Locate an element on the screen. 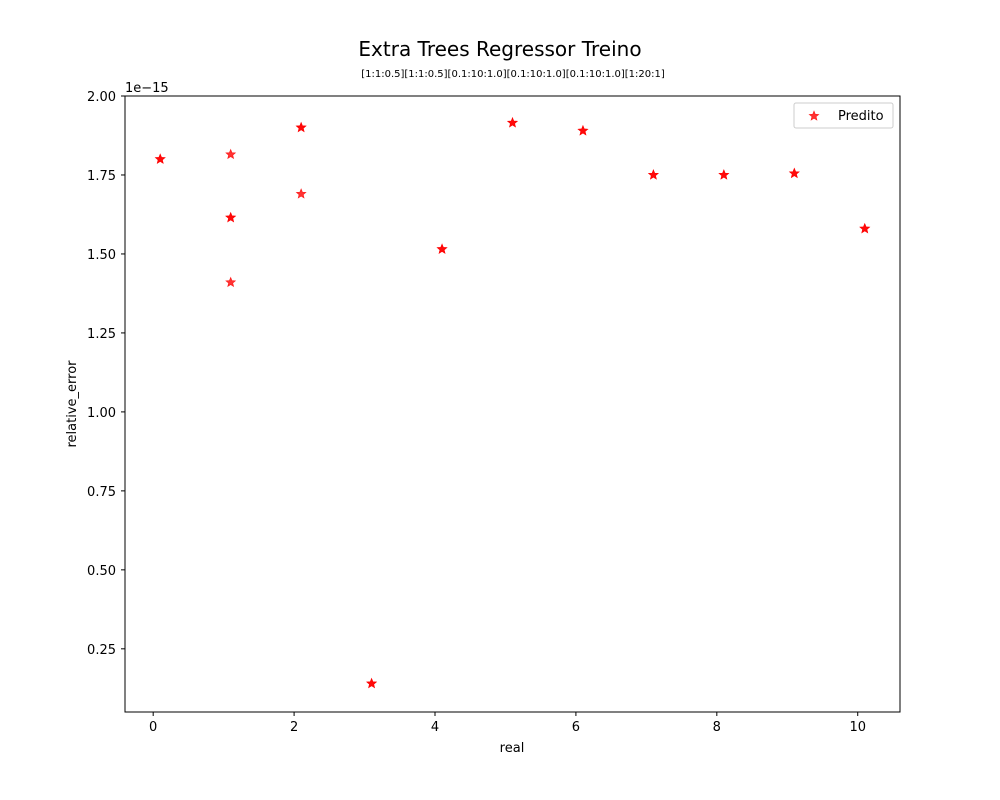 The image size is (1000, 800). y-tick-label: 1.50 is located at coordinates (101, 255).